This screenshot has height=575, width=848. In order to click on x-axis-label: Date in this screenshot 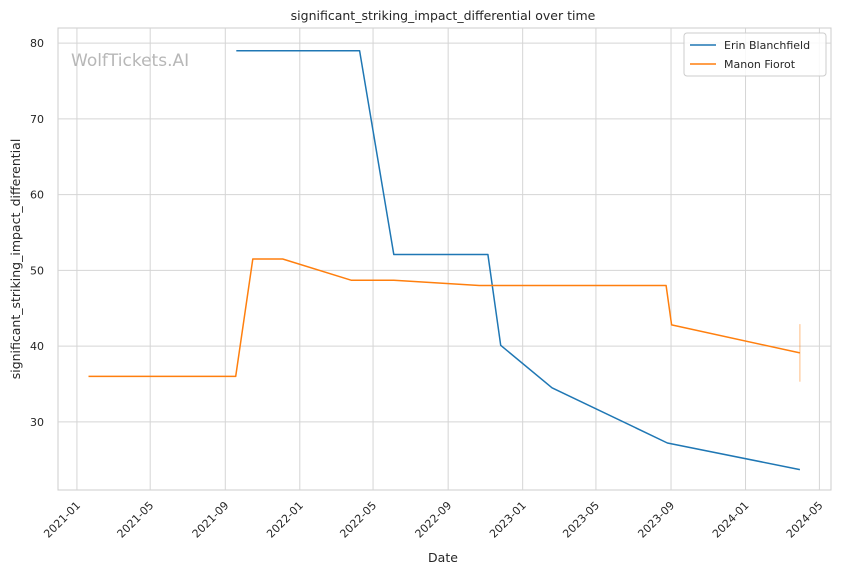, I will do `click(443, 557)`.